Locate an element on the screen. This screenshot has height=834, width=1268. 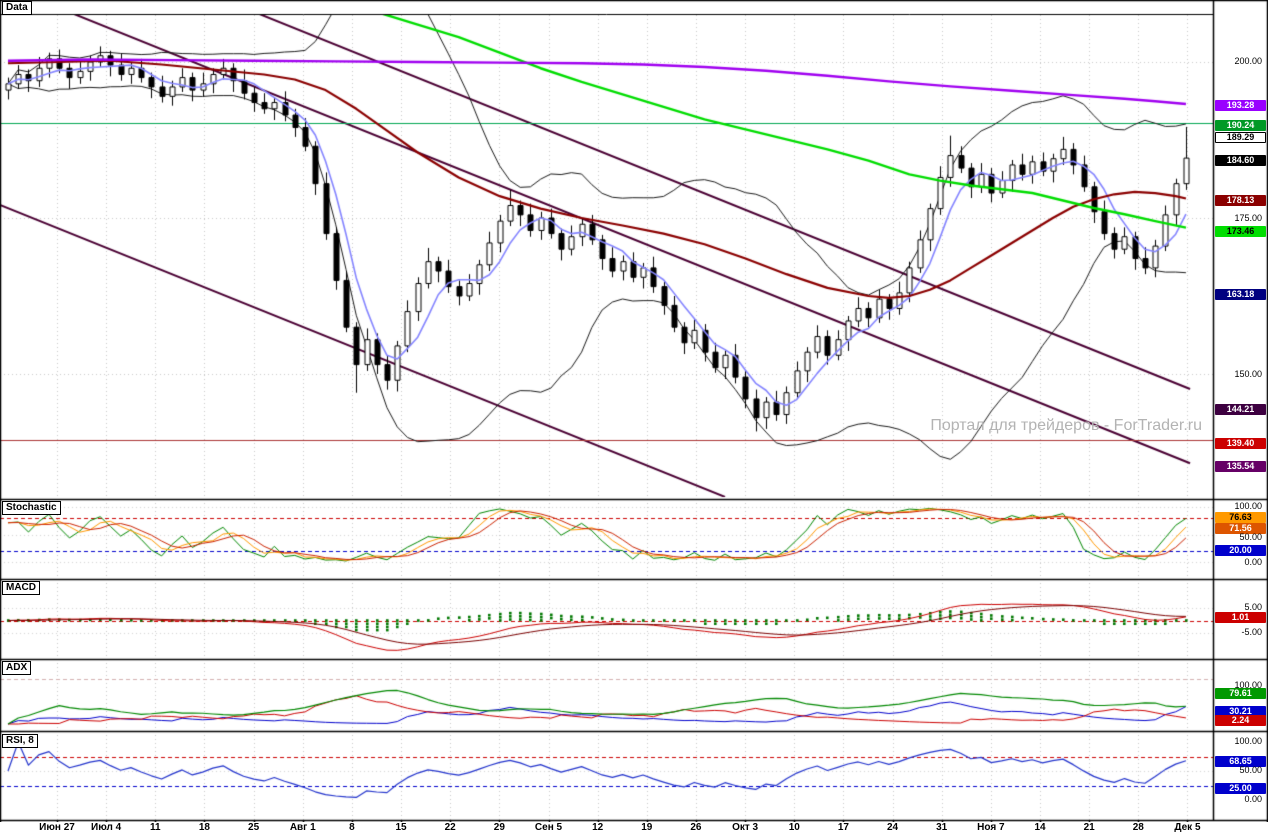
time-label: 31 is located at coordinates (942, 827).